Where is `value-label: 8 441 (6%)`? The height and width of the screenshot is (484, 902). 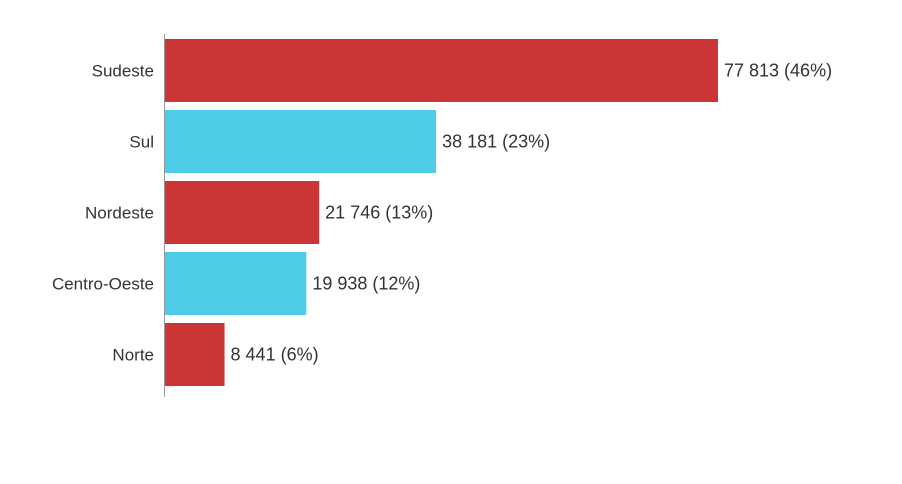 value-label: 8 441 (6%) is located at coordinates (275, 355).